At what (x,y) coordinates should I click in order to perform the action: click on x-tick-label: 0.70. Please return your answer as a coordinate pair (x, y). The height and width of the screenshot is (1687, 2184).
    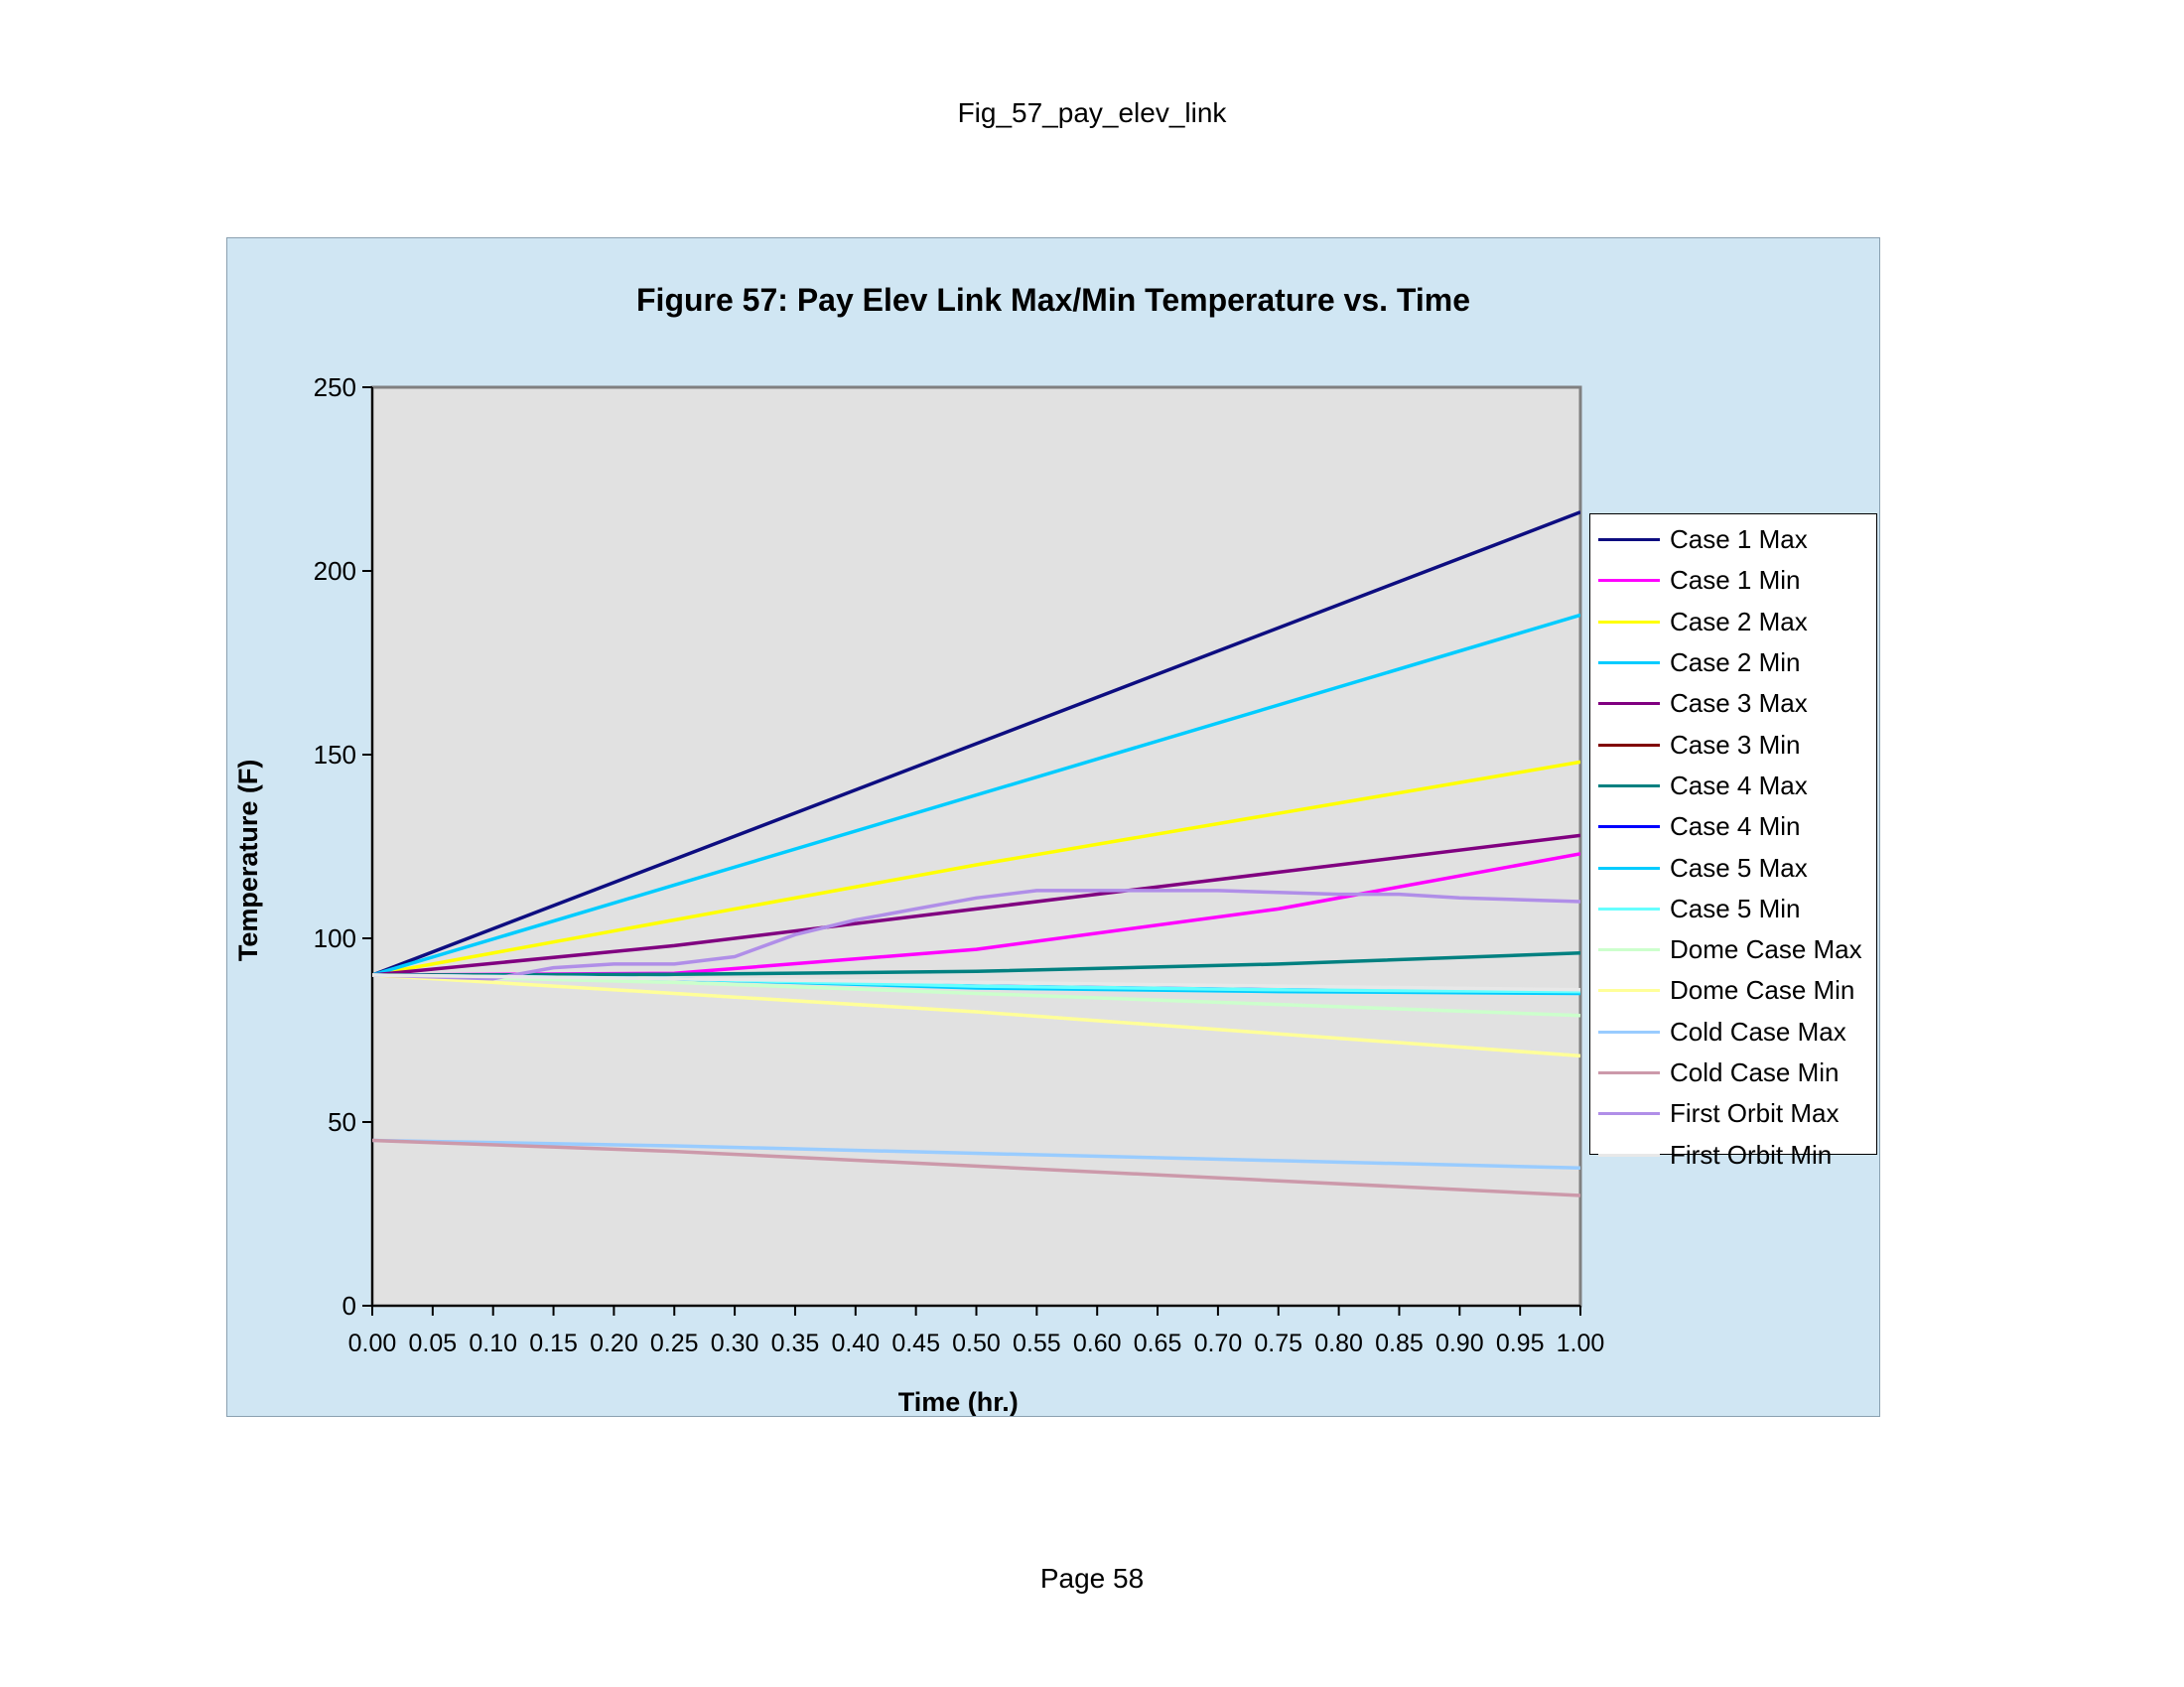
    Looking at the image, I should click on (1218, 1343).